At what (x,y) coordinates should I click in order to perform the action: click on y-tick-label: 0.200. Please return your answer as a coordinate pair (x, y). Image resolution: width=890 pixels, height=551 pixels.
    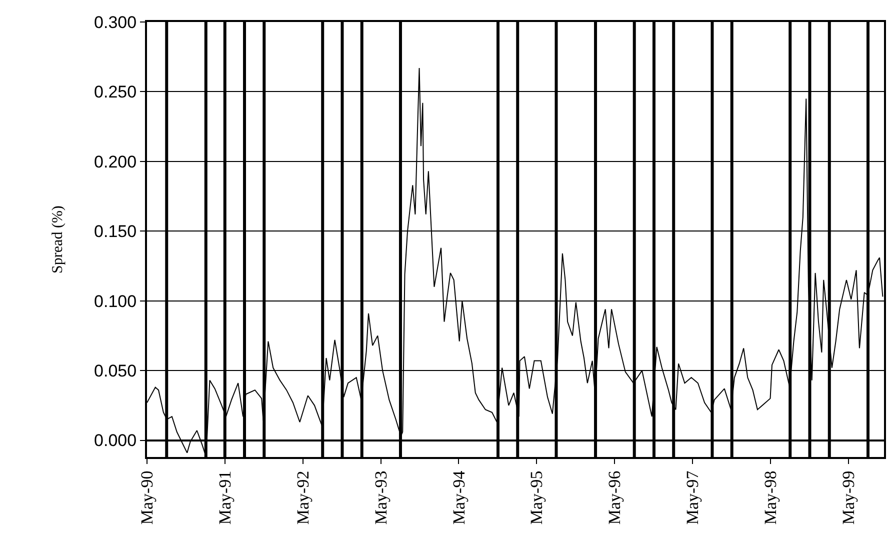
    Looking at the image, I should click on (115, 162).